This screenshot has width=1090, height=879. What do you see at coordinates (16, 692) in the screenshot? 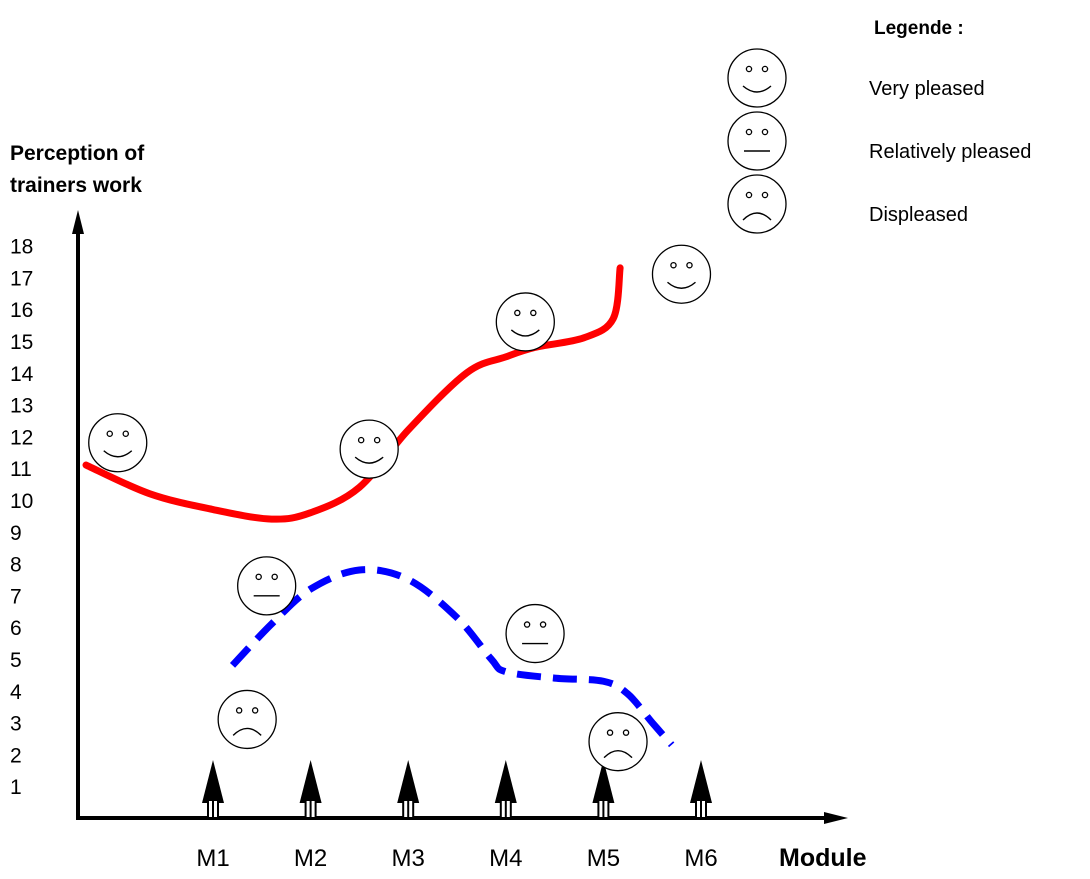
I see `y-tick-label: 4` at bounding box center [16, 692].